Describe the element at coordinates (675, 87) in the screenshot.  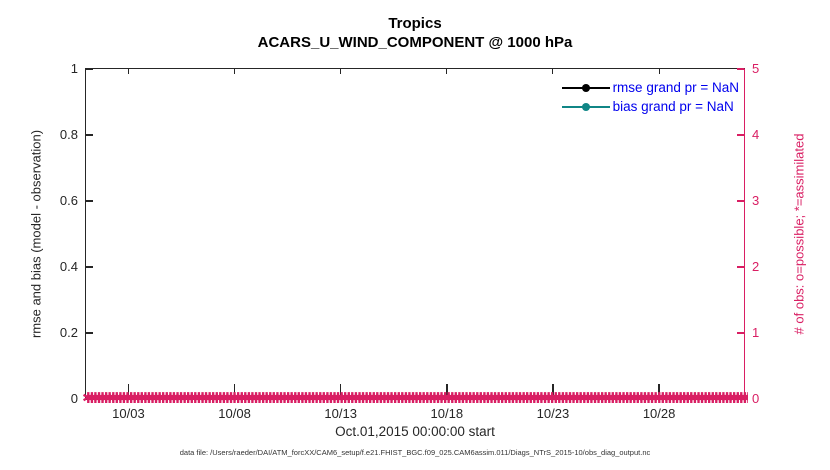
I see `legend-item-label: rmse grand pr = NaN` at that location.